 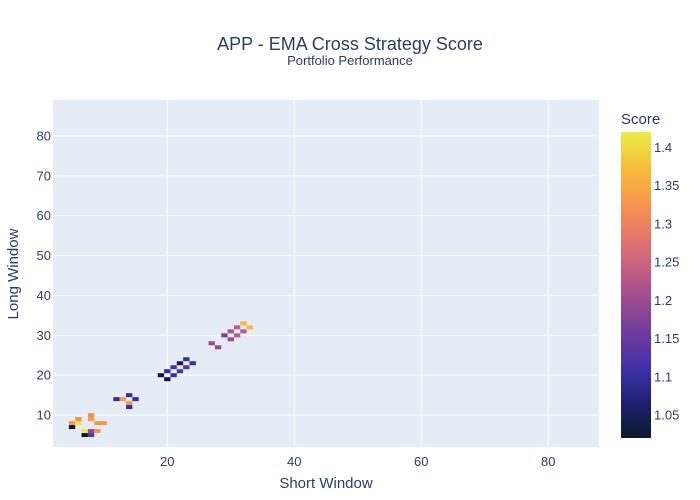 I want to click on colorbar, so click(x=636, y=285).